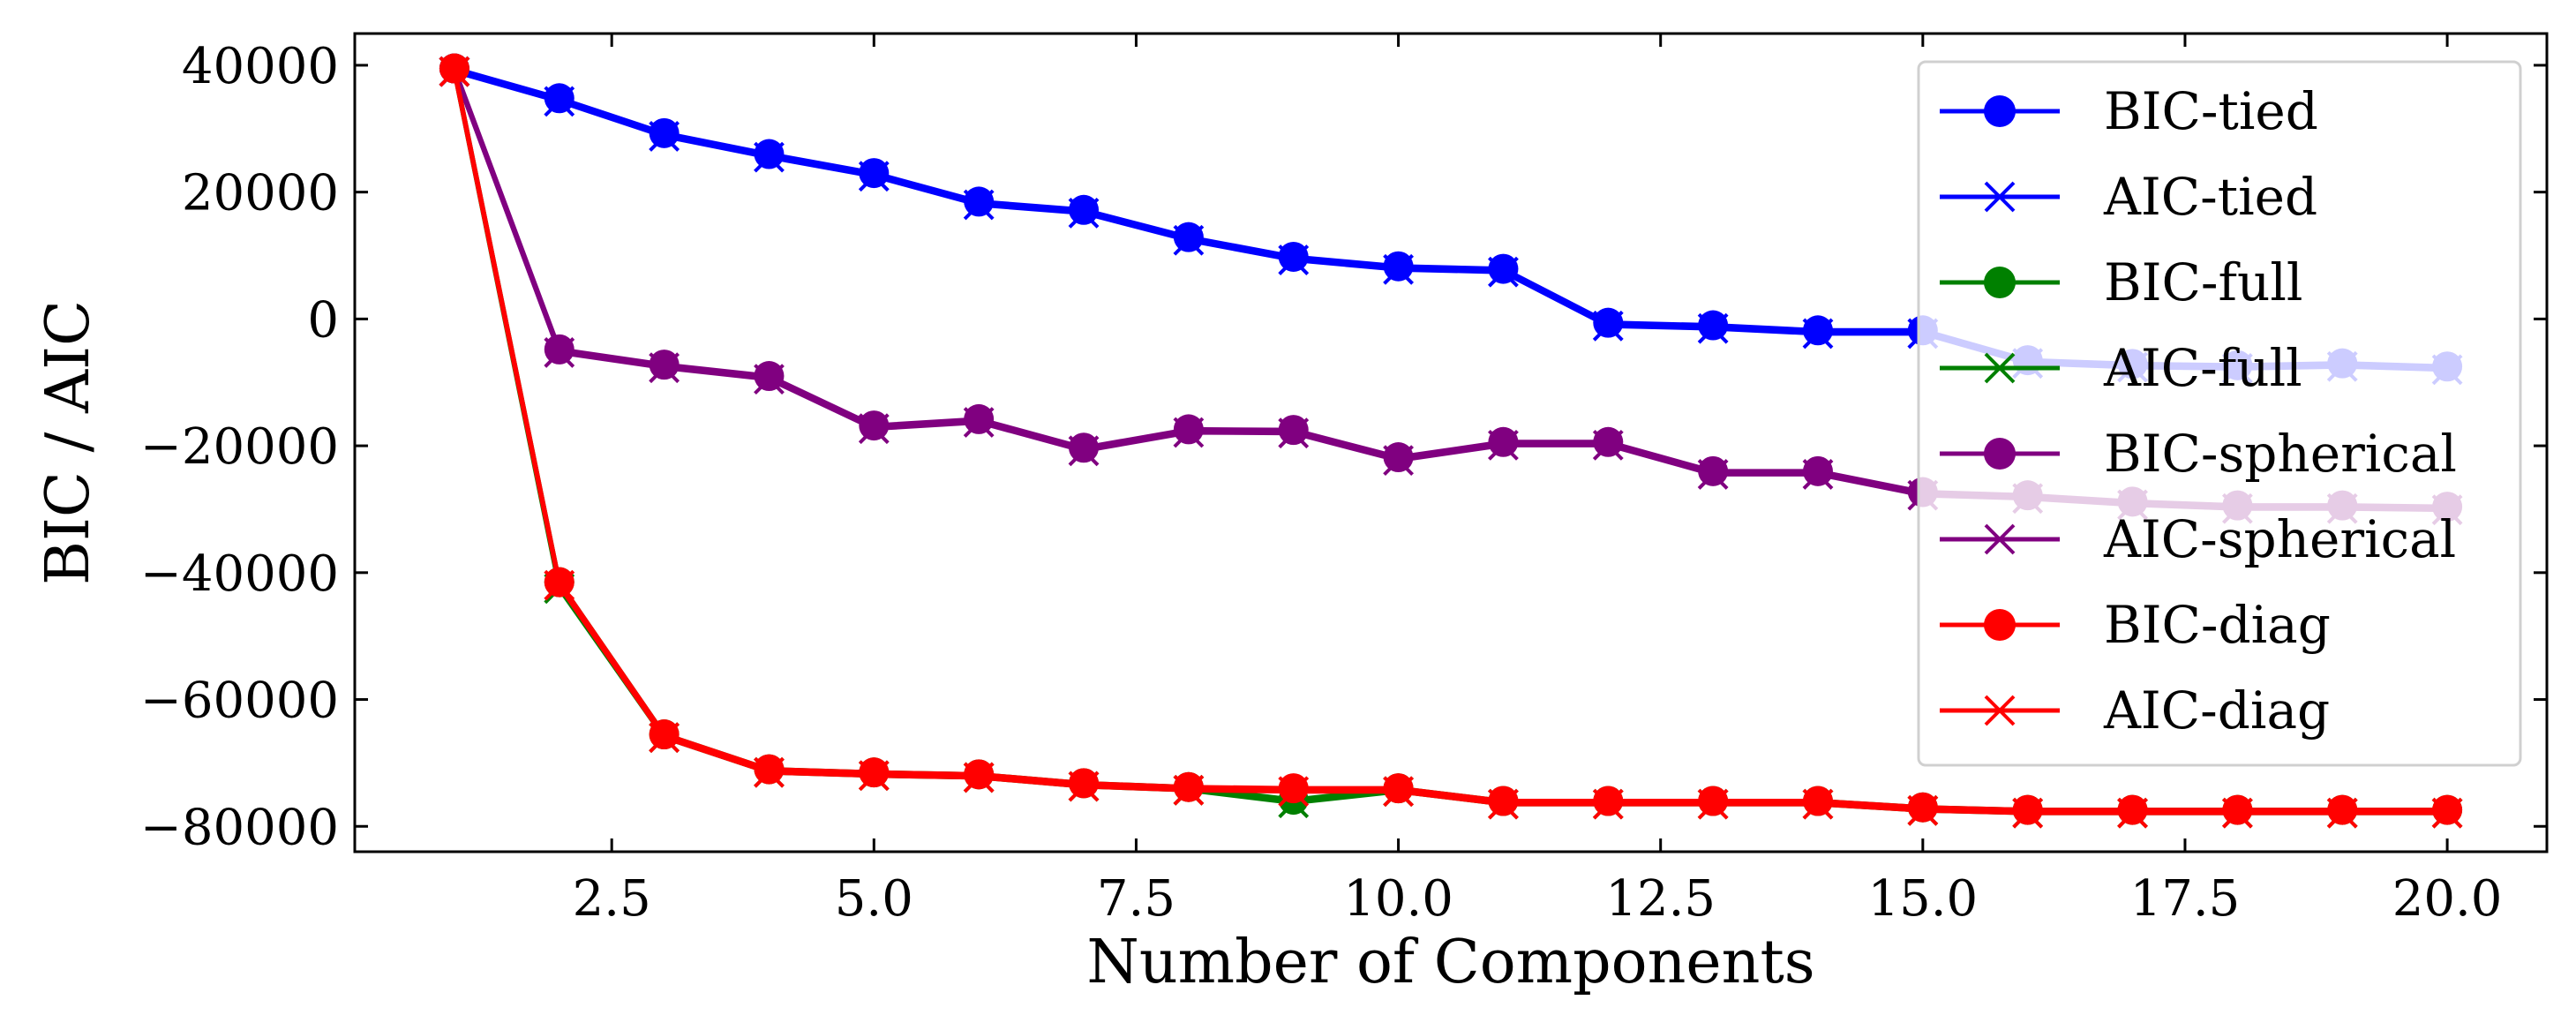 The image size is (2576, 1030). I want to click on y-tick-label: −60000, so click(239, 701).